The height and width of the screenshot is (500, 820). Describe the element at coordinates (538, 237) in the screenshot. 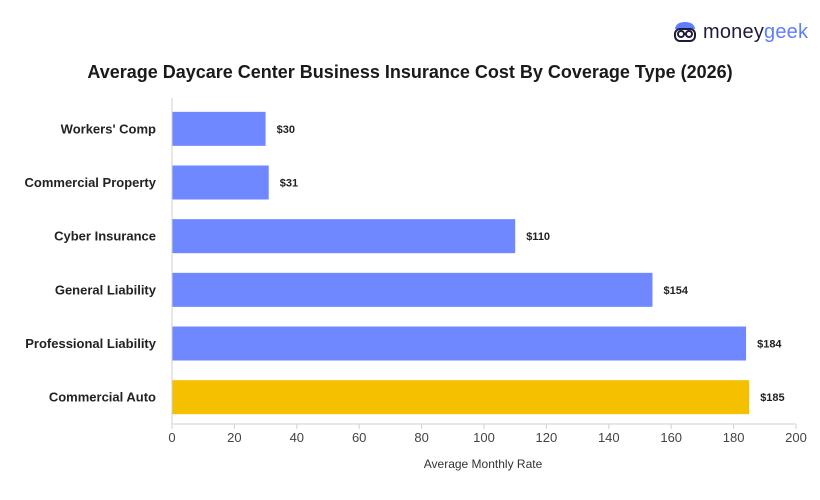

I see `value-label: $110` at that location.